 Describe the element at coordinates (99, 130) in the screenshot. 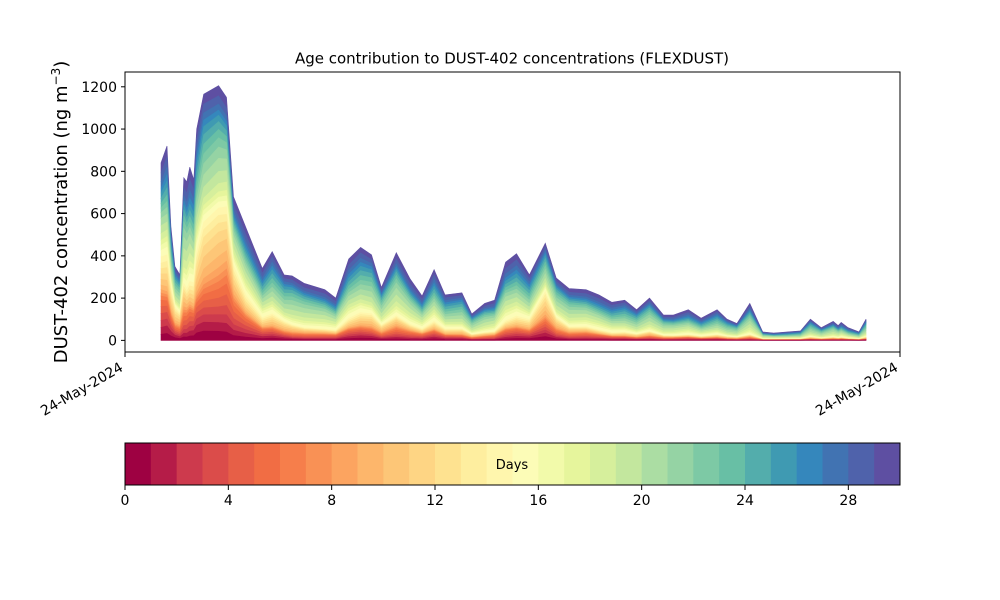

I see `y-tick-label: 1000` at that location.